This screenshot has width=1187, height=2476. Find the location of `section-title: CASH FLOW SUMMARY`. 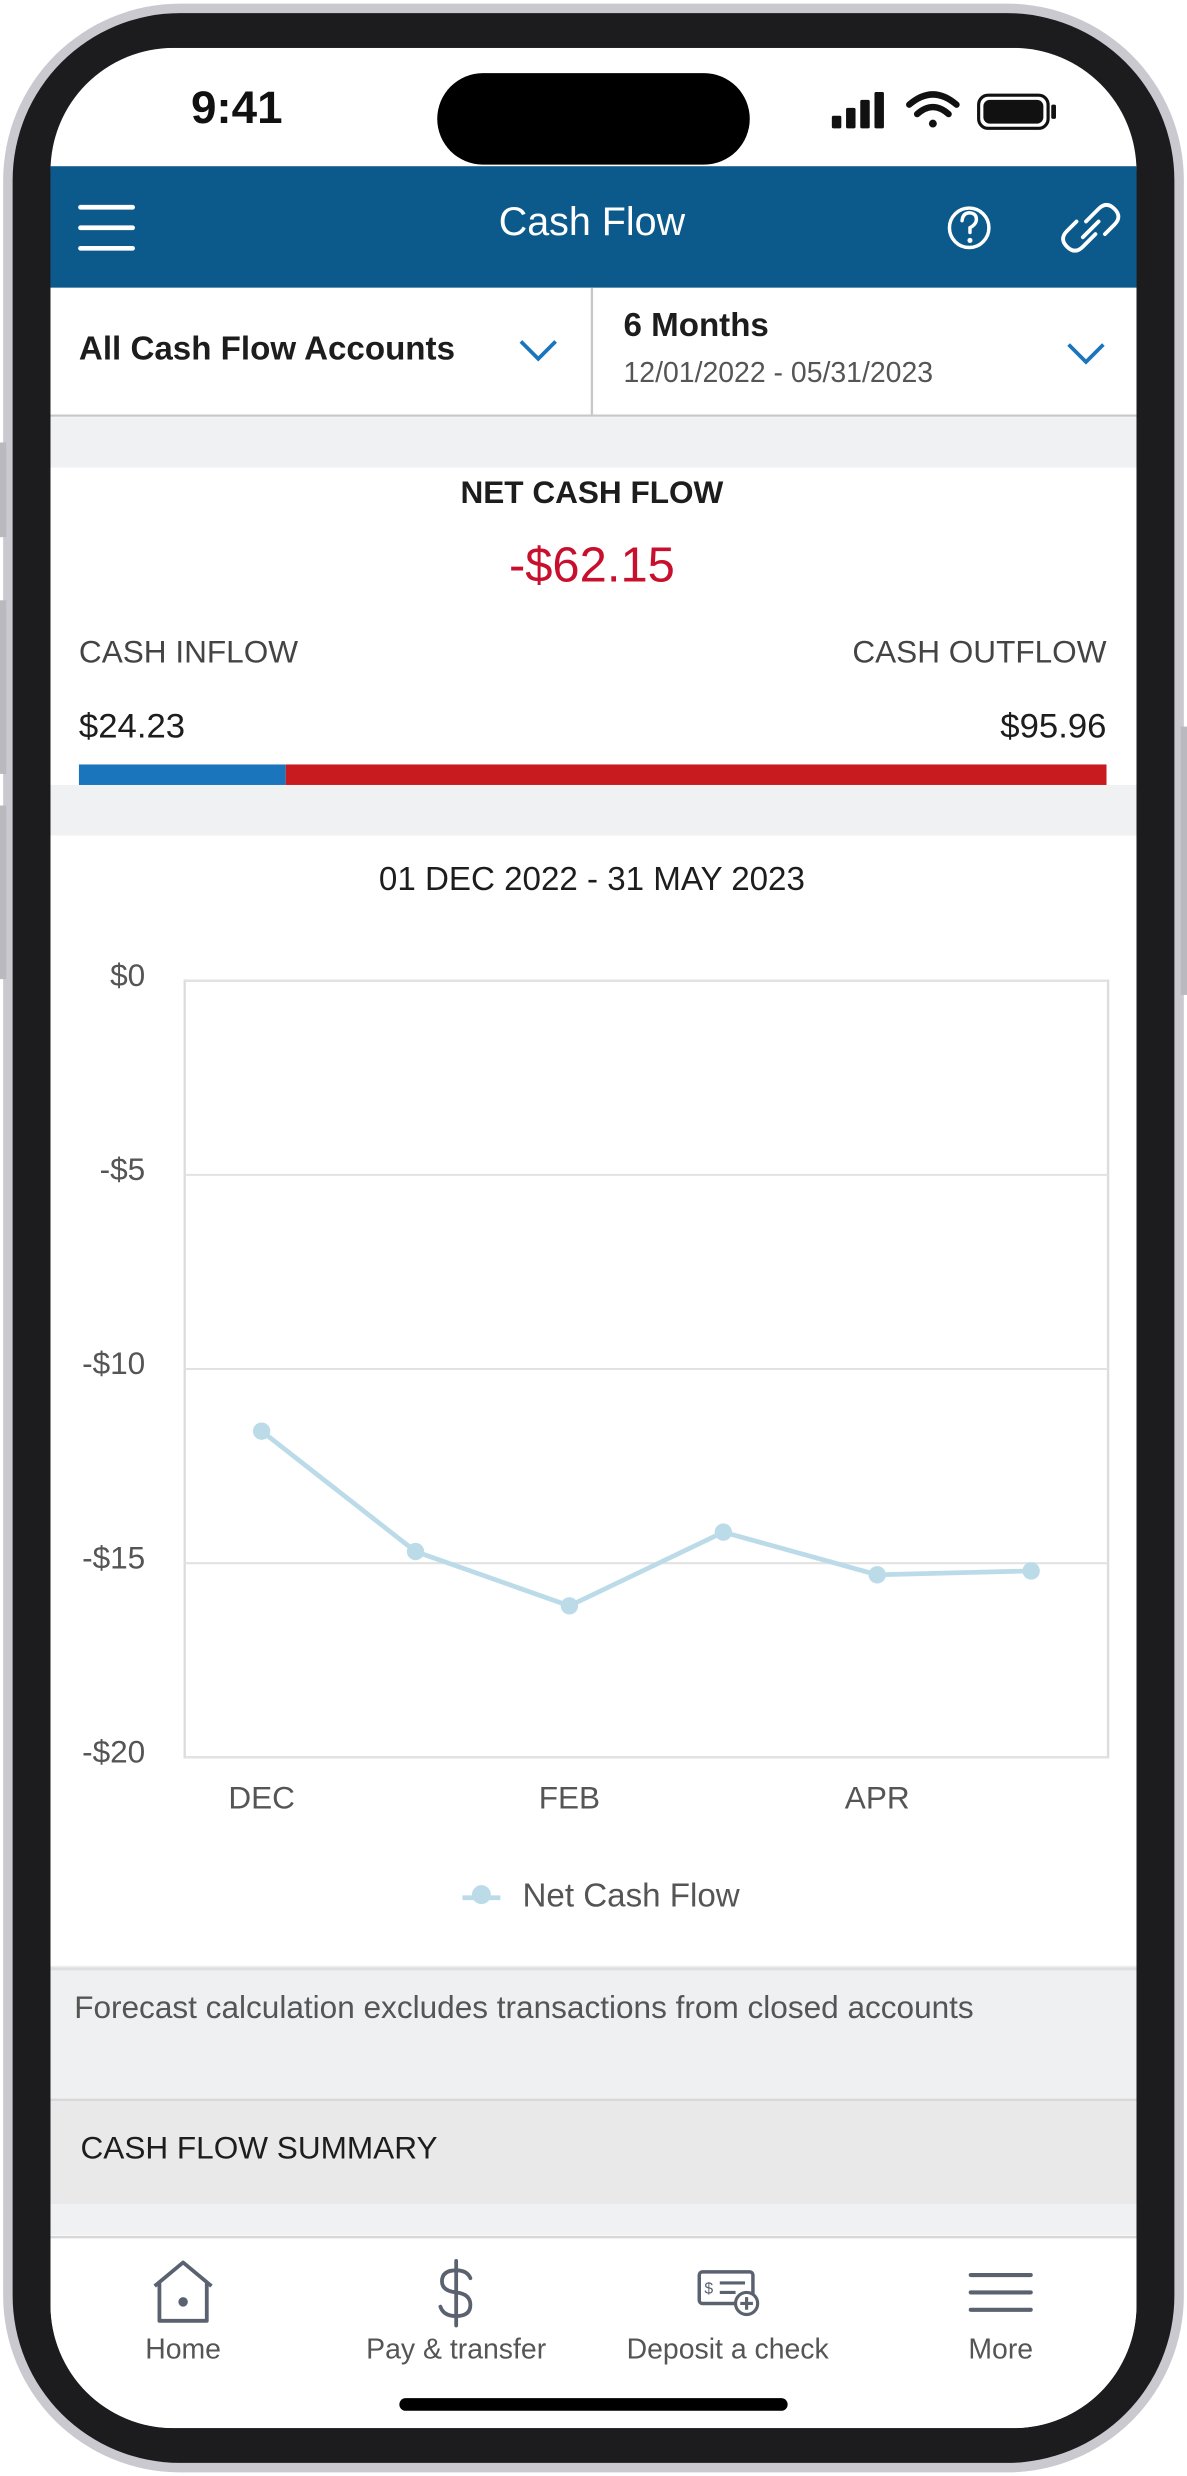

section-title: CASH FLOW SUMMARY is located at coordinates (259, 2148).